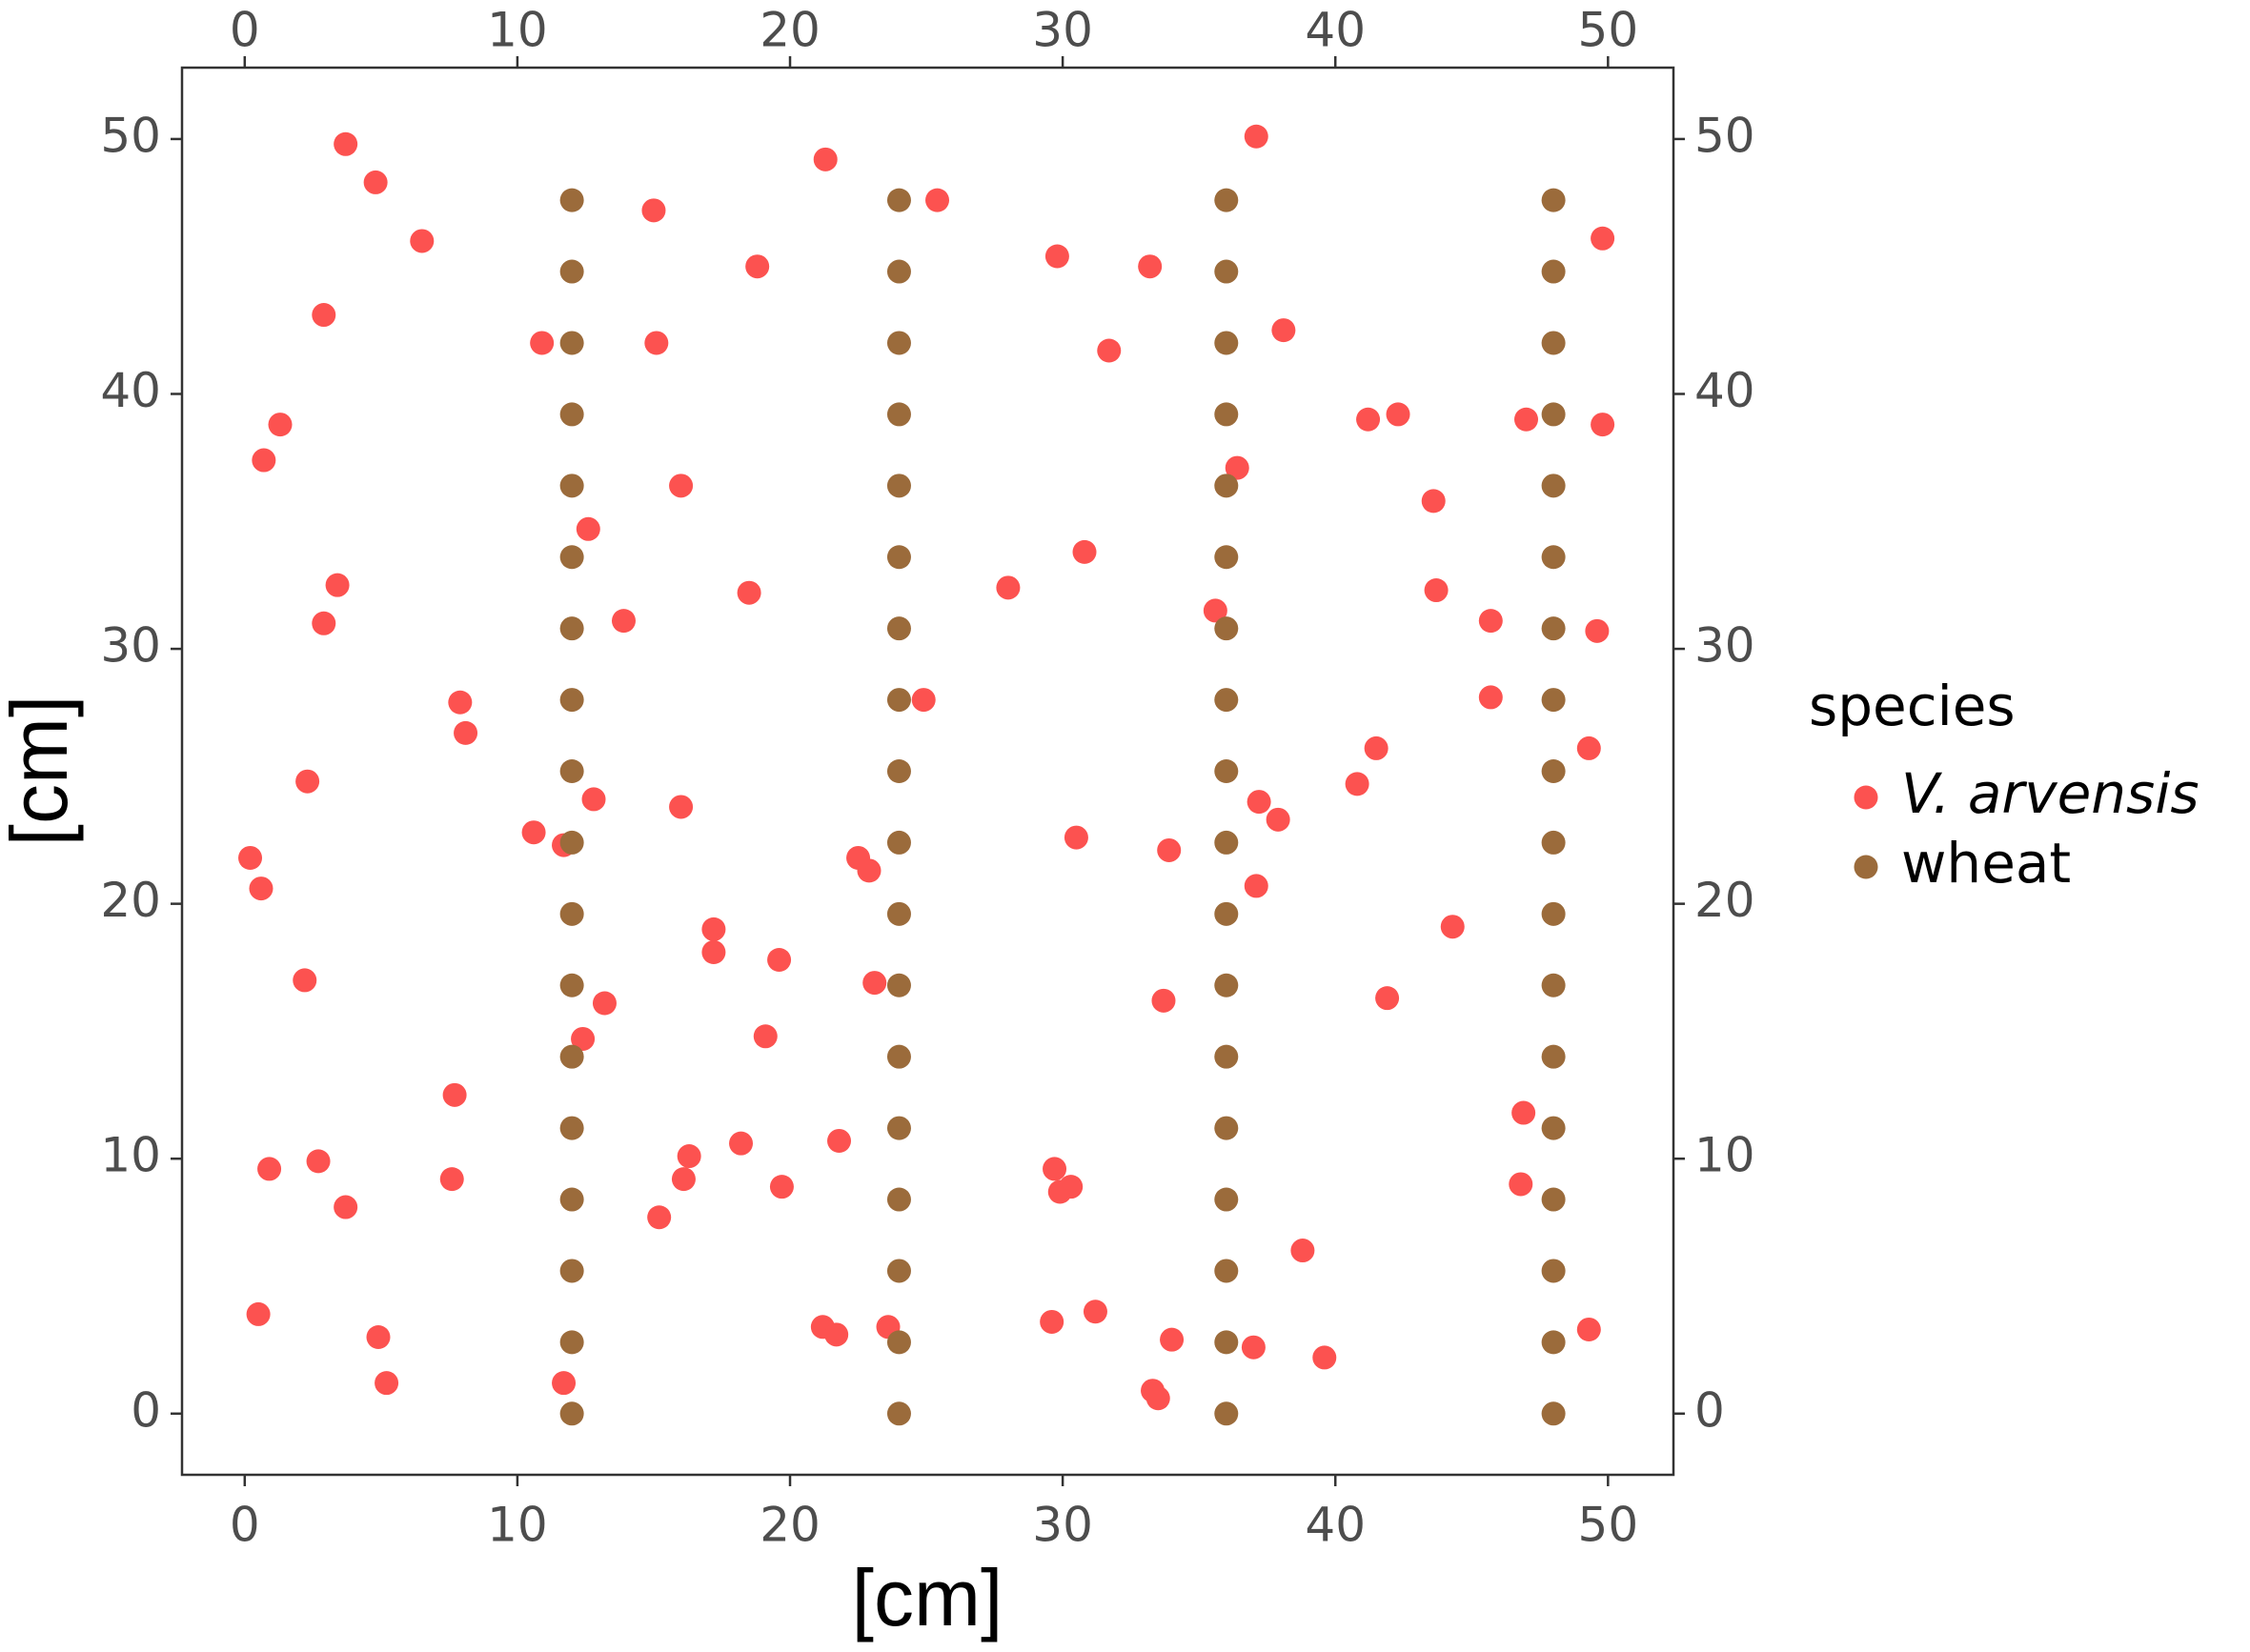 The image size is (2250, 1652). I want to click on y-tick-label: 0, so click(146, 1410).